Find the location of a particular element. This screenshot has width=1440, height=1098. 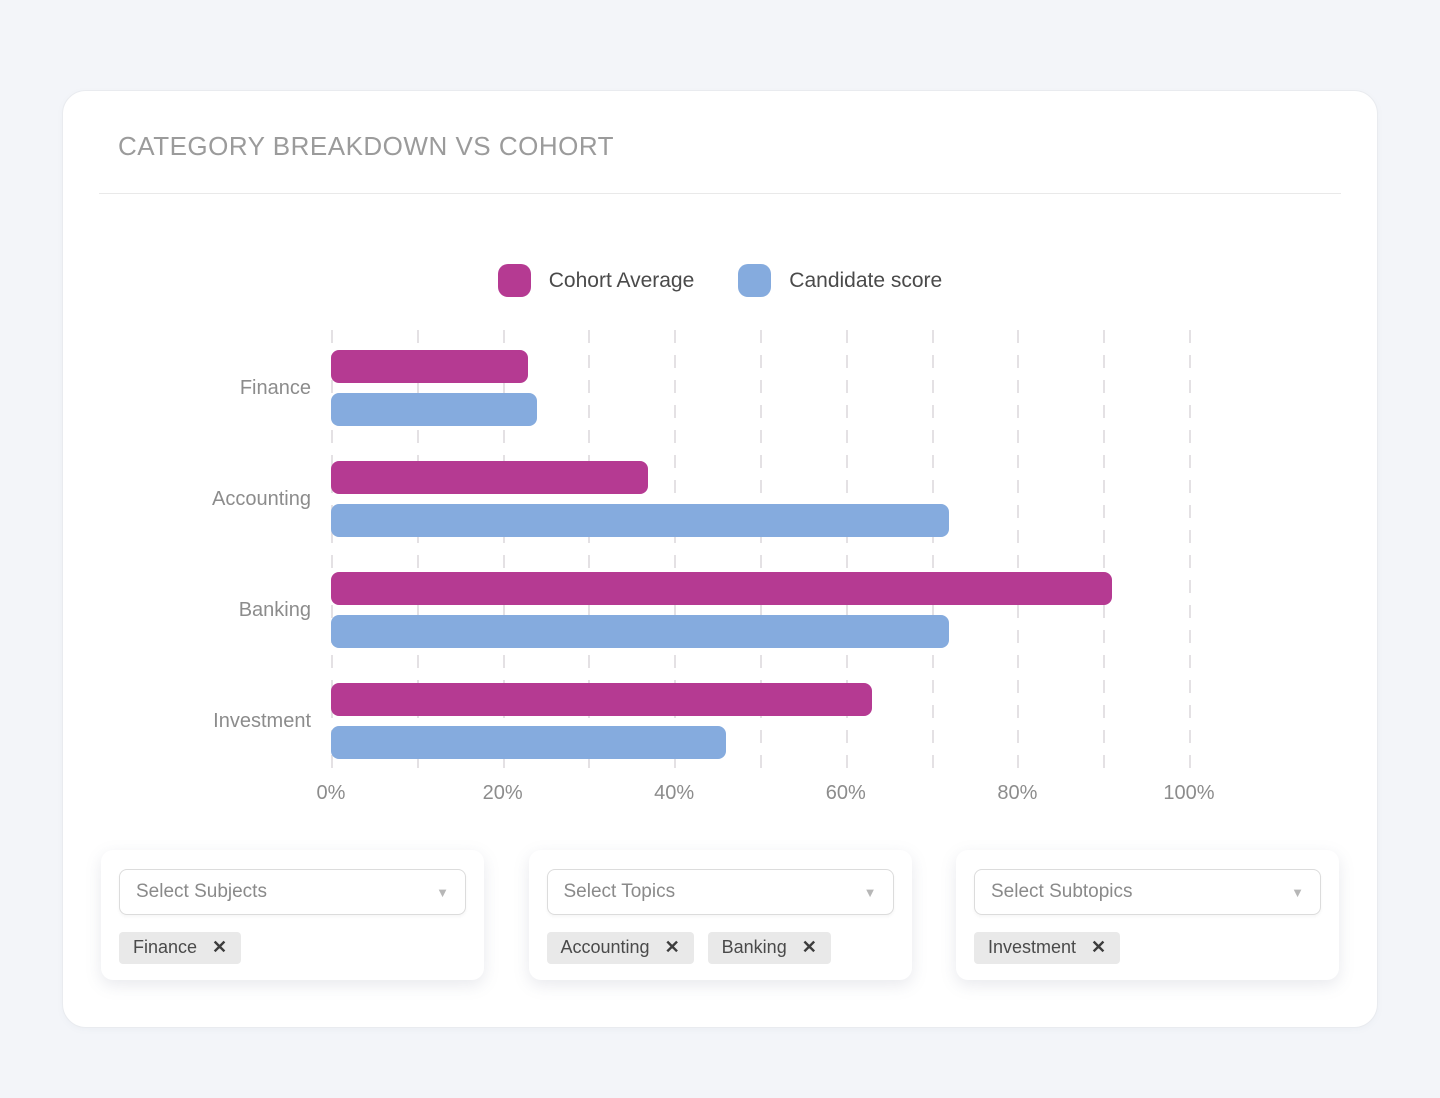

header-divider is located at coordinates (720, 193).